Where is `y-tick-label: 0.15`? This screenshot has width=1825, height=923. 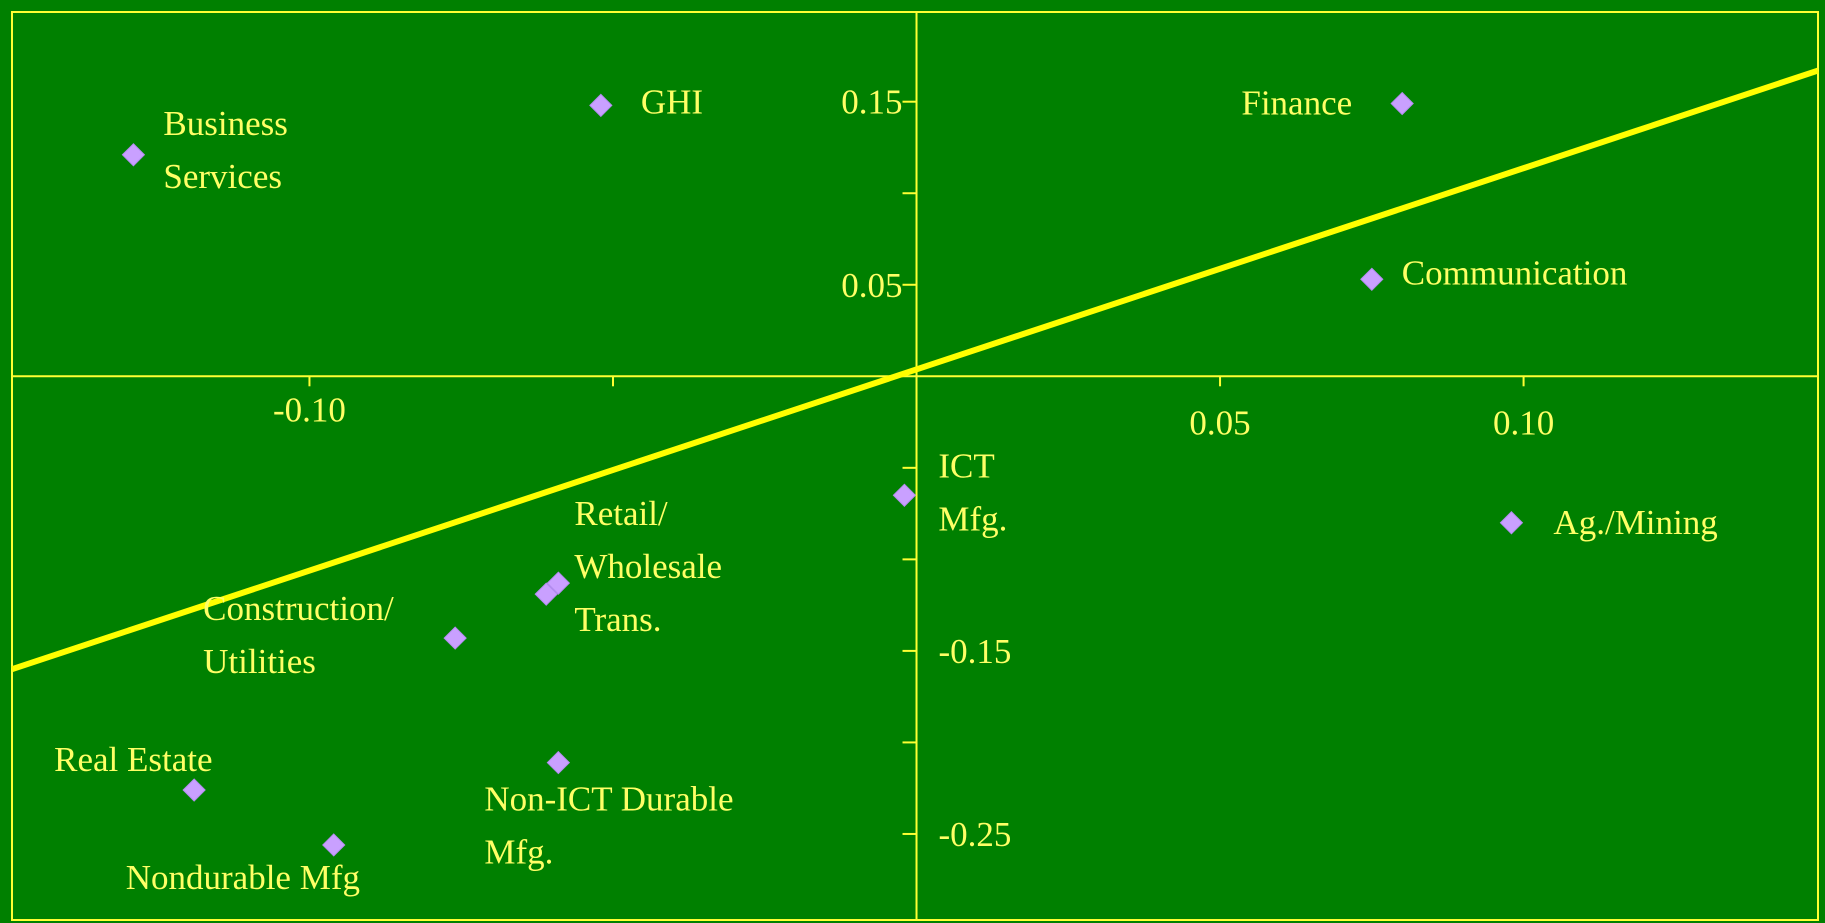 y-tick-label: 0.15 is located at coordinates (871, 102).